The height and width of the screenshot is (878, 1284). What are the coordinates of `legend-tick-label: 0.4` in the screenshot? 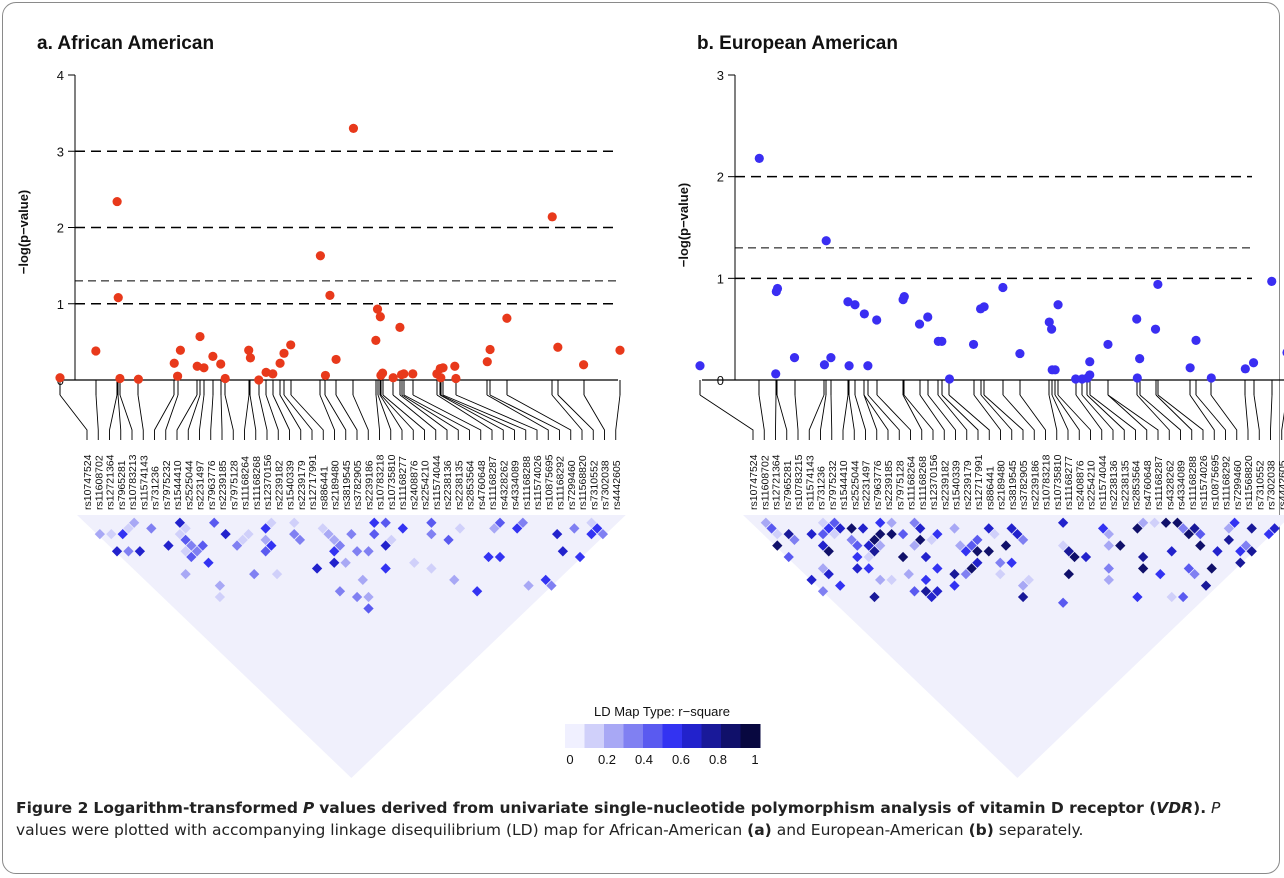 It's located at (644, 759).